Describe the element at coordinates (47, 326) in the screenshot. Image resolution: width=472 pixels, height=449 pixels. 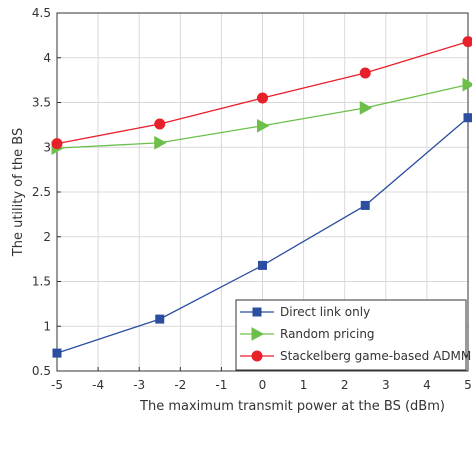
I see `y-tick-label: 1` at that location.